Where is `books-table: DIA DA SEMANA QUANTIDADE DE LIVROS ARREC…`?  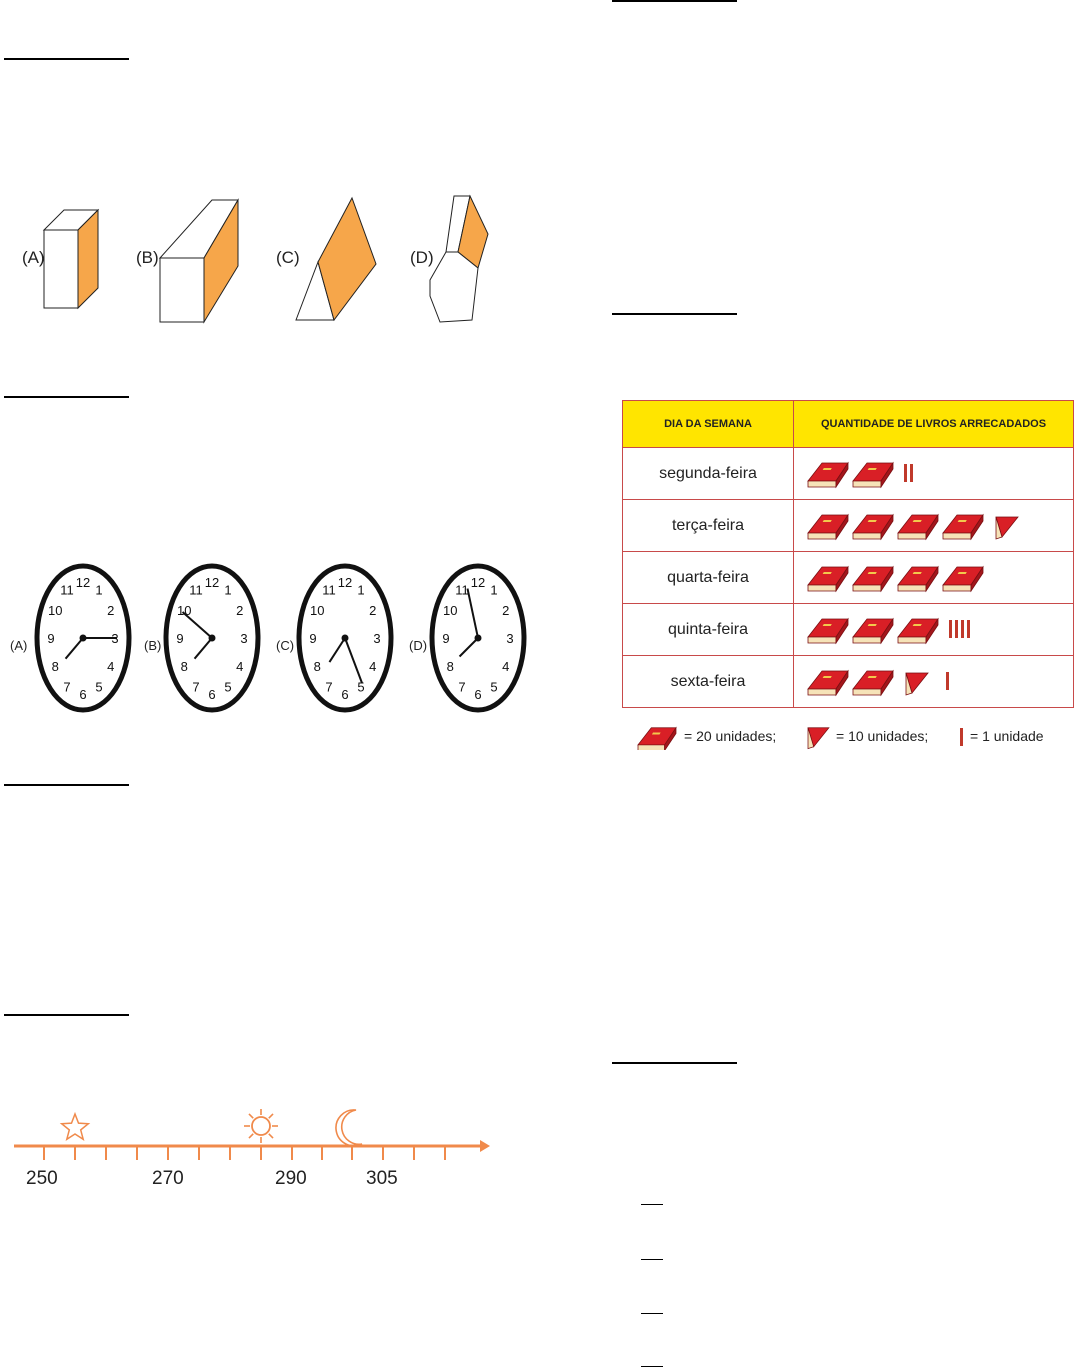 books-table: DIA DA SEMANA QUANTIDADE DE LIVROS ARREC… is located at coordinates (848, 554).